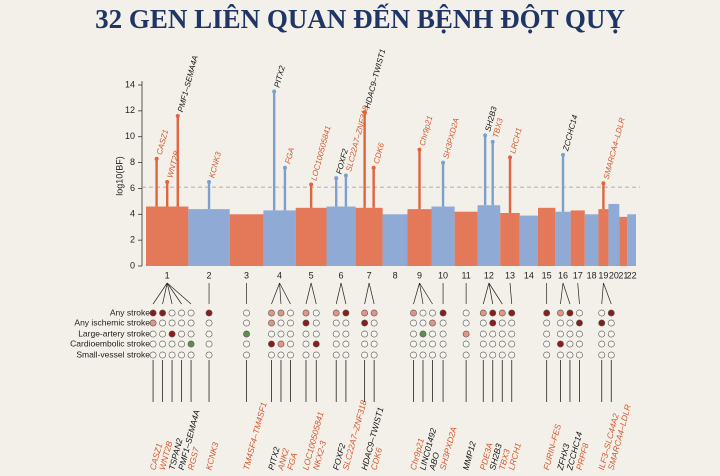  I want to click on chromosome-label: 9, so click(419, 275).